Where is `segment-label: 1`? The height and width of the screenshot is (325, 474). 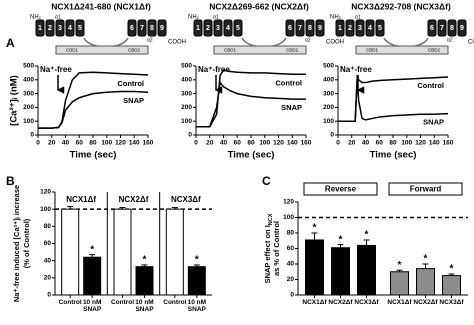
segment-label: 1 is located at coordinates (340, 28).